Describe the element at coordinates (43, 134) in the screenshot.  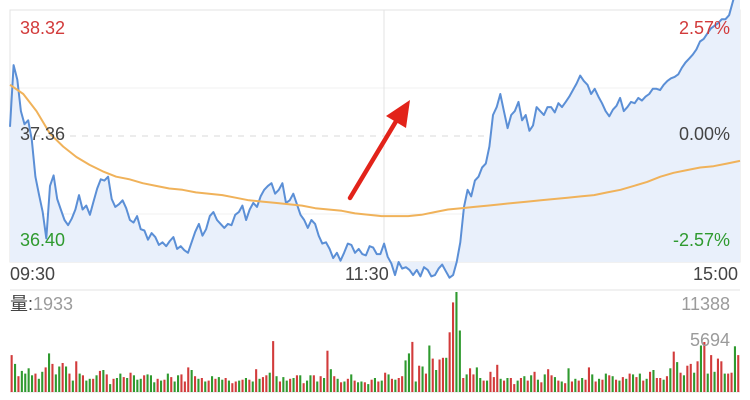
I see `price-mid-label: 37.36` at that location.